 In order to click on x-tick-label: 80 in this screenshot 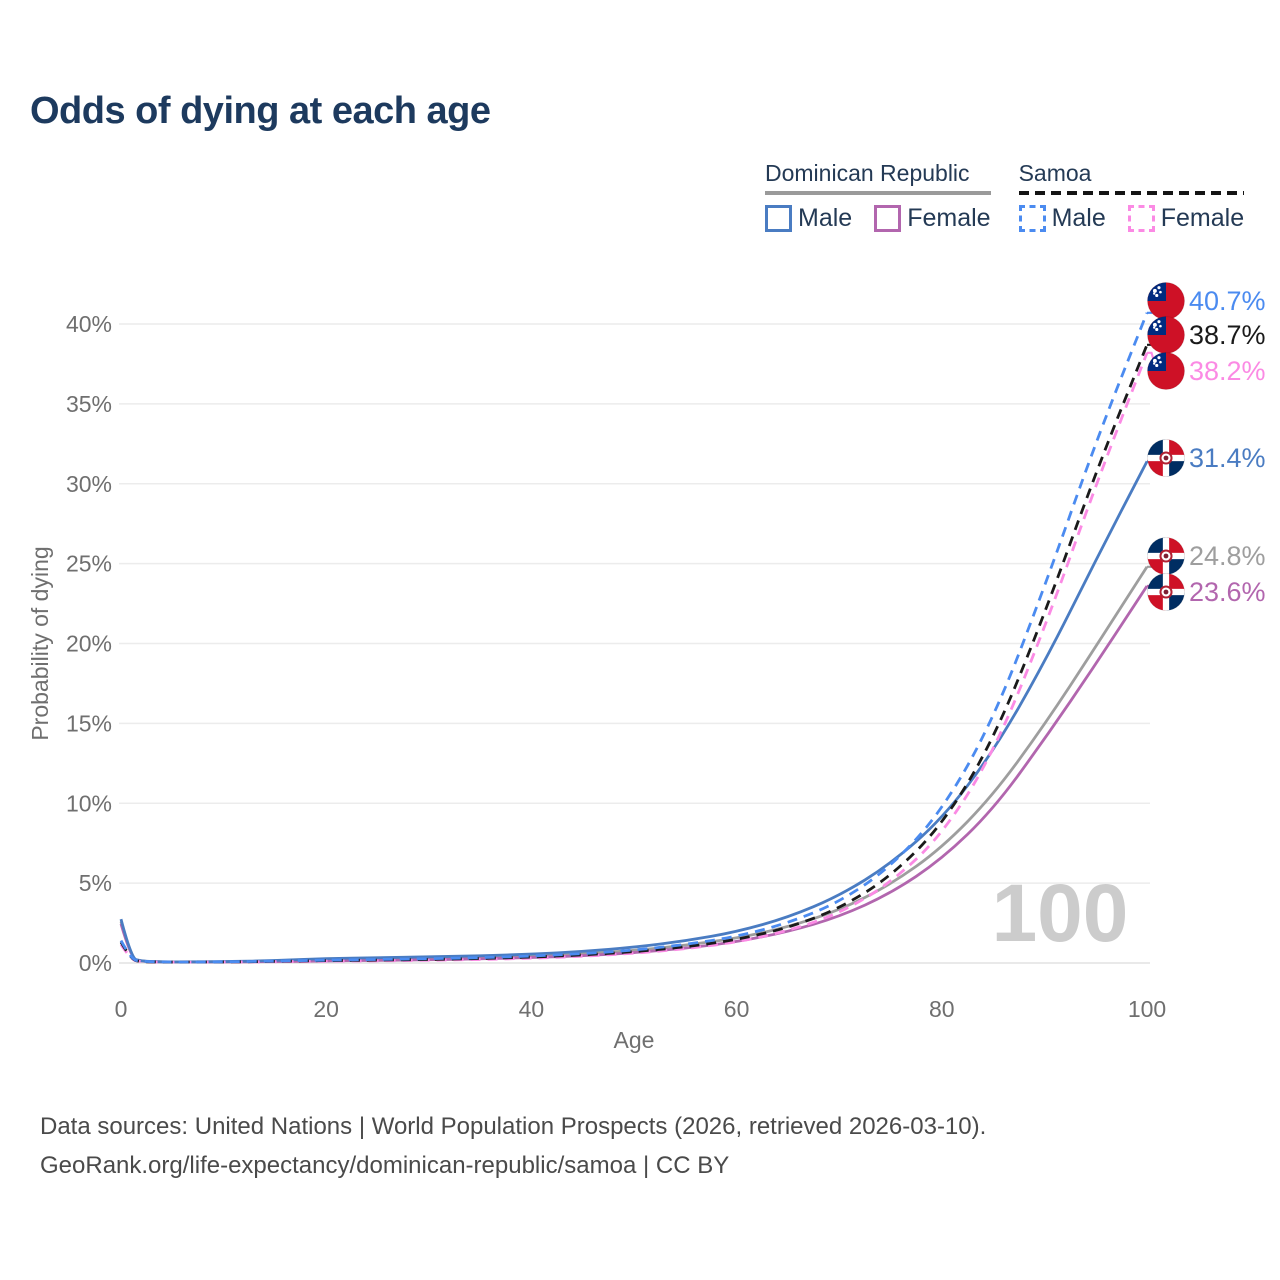, I will do `click(942, 1009)`.